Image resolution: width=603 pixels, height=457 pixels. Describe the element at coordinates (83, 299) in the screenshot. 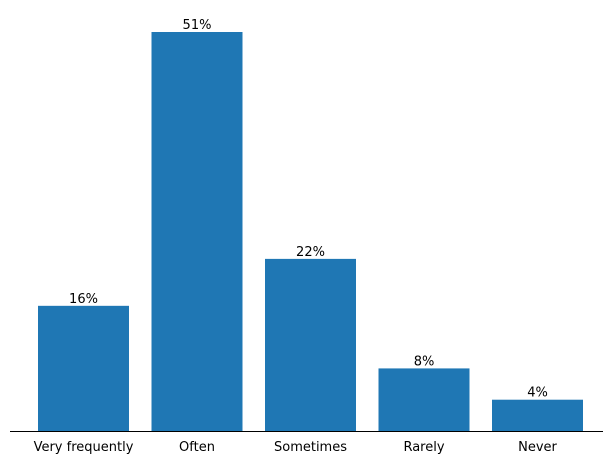

I see `data-label-very-frequently: 16%` at that location.